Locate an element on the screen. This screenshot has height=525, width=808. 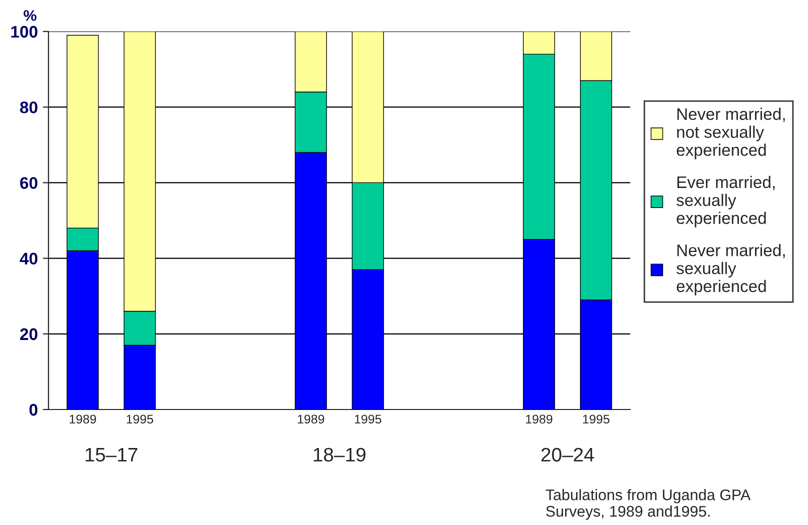
y-axis-title: % is located at coordinates (30, 15).